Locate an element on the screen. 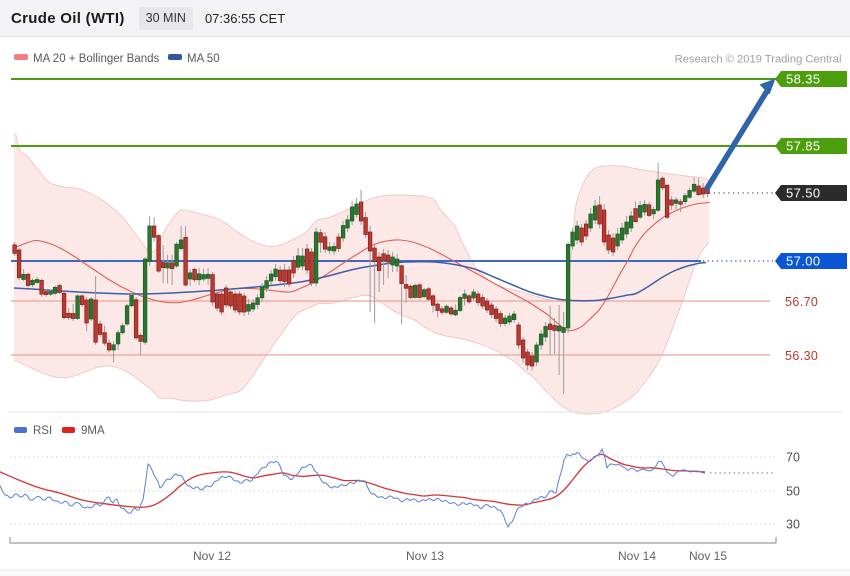 The image size is (850, 576). svg-text: 58.35 is located at coordinates (803, 79).